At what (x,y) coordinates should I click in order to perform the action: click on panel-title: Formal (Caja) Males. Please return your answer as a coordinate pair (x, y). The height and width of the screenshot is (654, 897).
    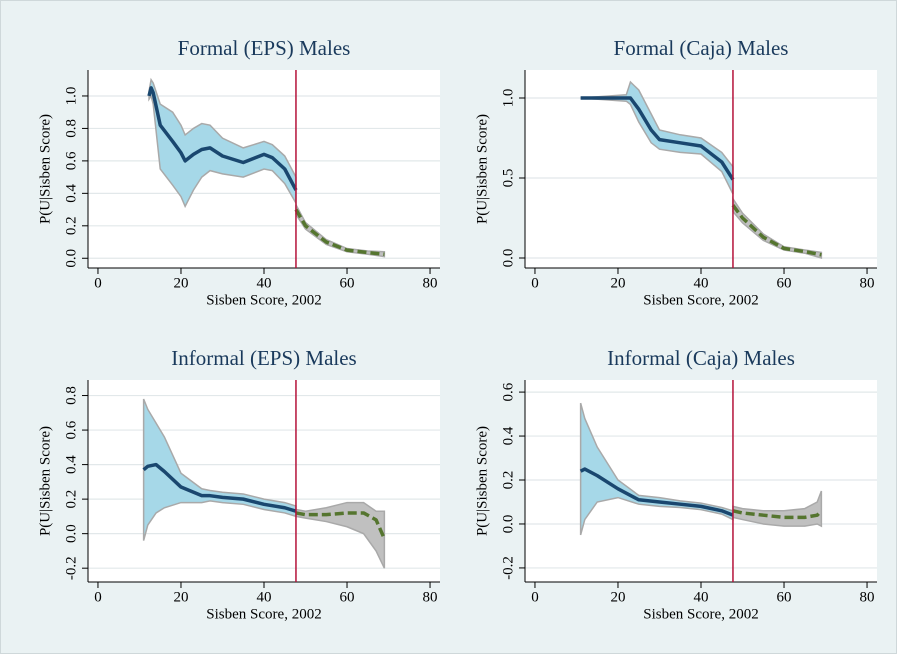
    Looking at the image, I should click on (701, 48).